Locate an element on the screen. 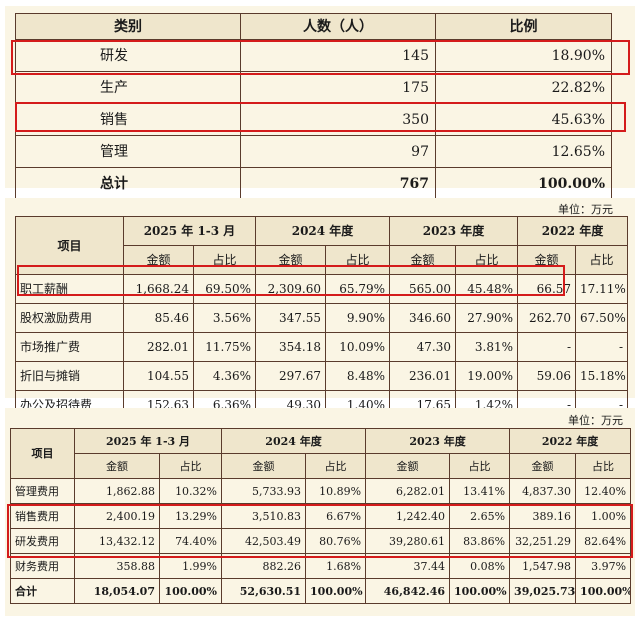 This screenshot has height=620, width=640. ratio-cell: 13.29% is located at coordinates (190, 516).